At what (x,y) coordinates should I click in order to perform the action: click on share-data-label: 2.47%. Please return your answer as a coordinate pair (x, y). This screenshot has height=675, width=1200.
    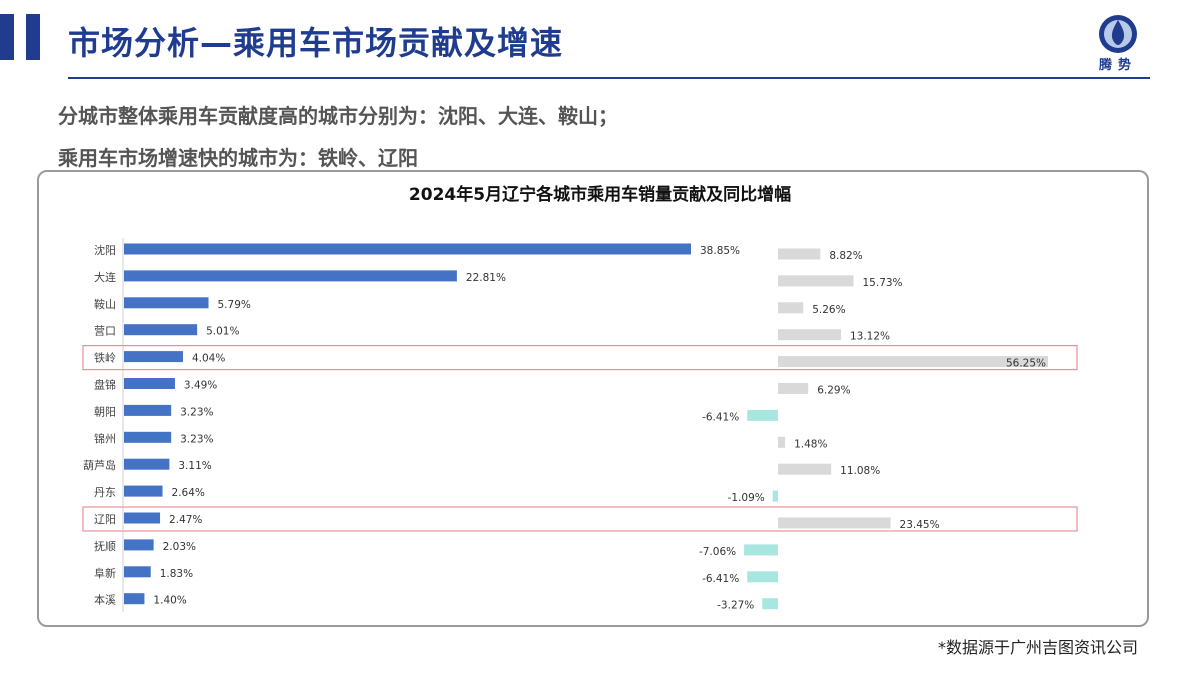
    Looking at the image, I should click on (185, 520).